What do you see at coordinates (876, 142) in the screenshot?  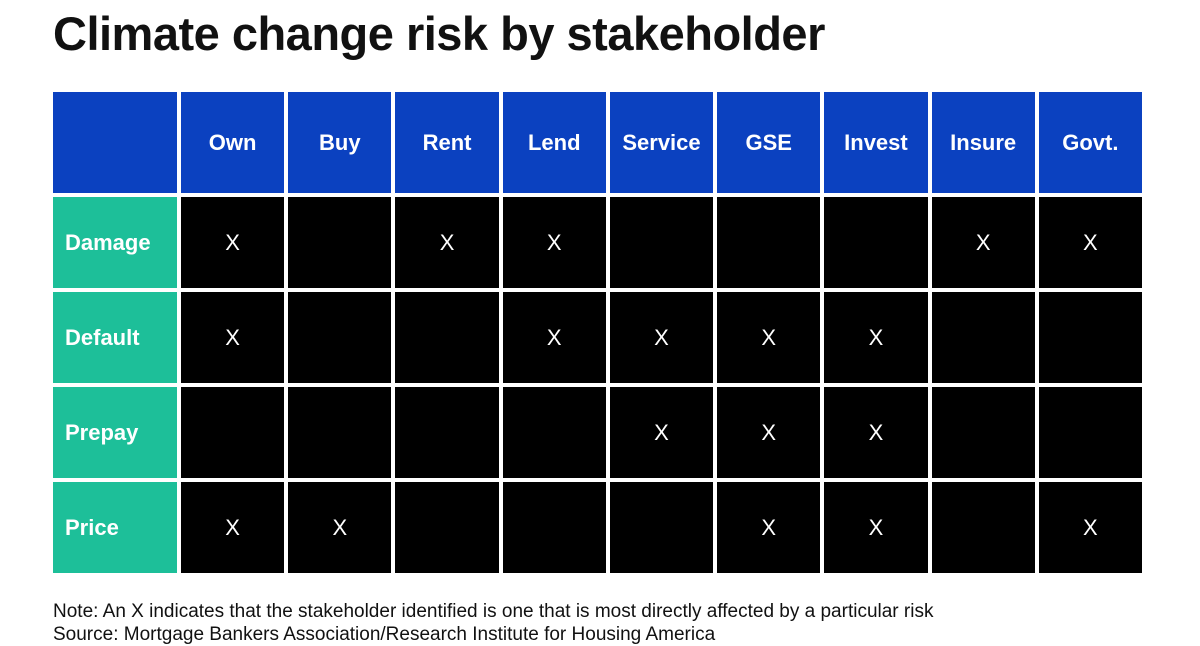 I see `column-header: Invest` at bounding box center [876, 142].